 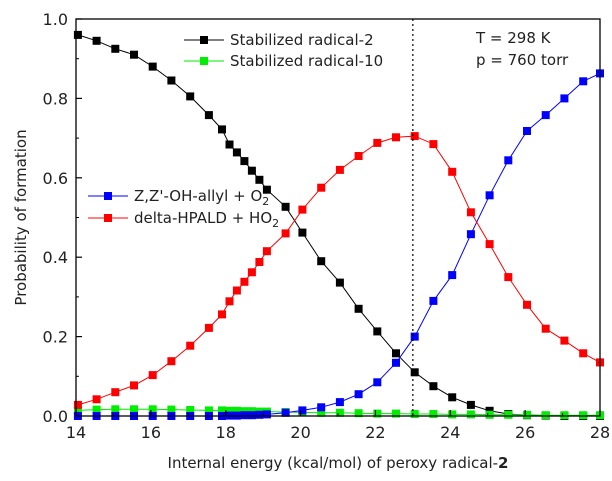 What do you see at coordinates (55, 416) in the screenshot?
I see `y-tick-label: 0.0` at bounding box center [55, 416].